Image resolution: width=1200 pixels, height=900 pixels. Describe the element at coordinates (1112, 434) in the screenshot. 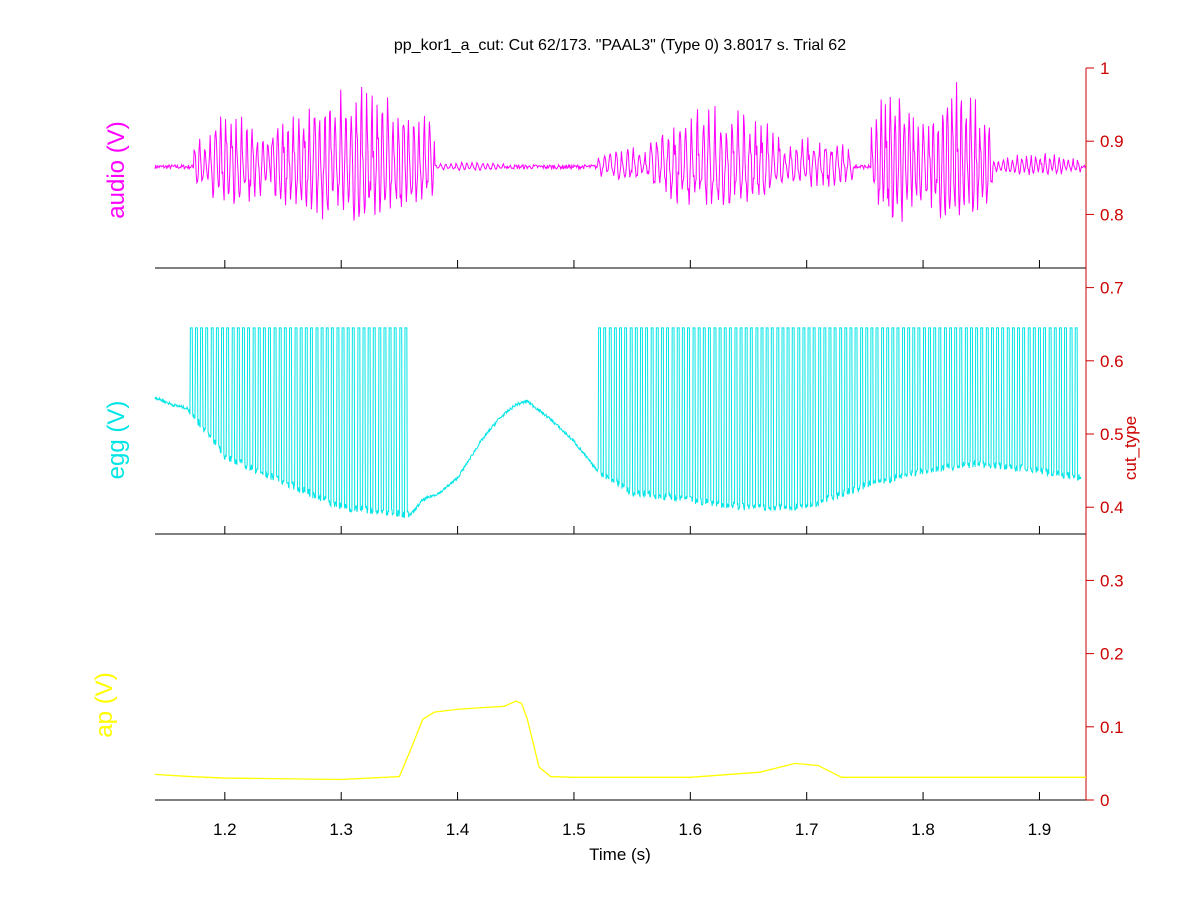

I see `right-axis-tick-label: 0.5` at that location.